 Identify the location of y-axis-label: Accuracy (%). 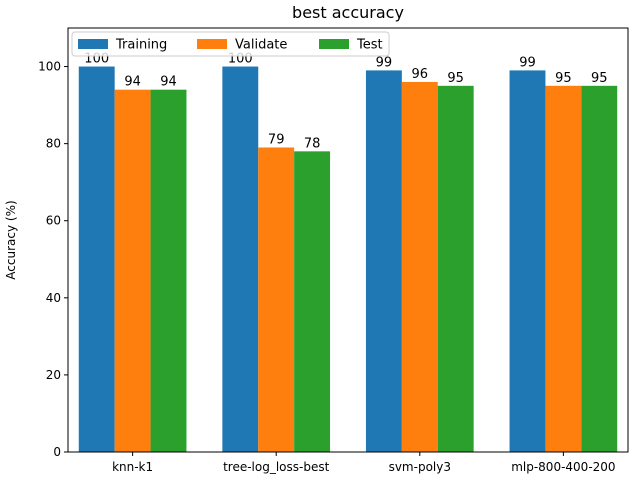
(11, 239).